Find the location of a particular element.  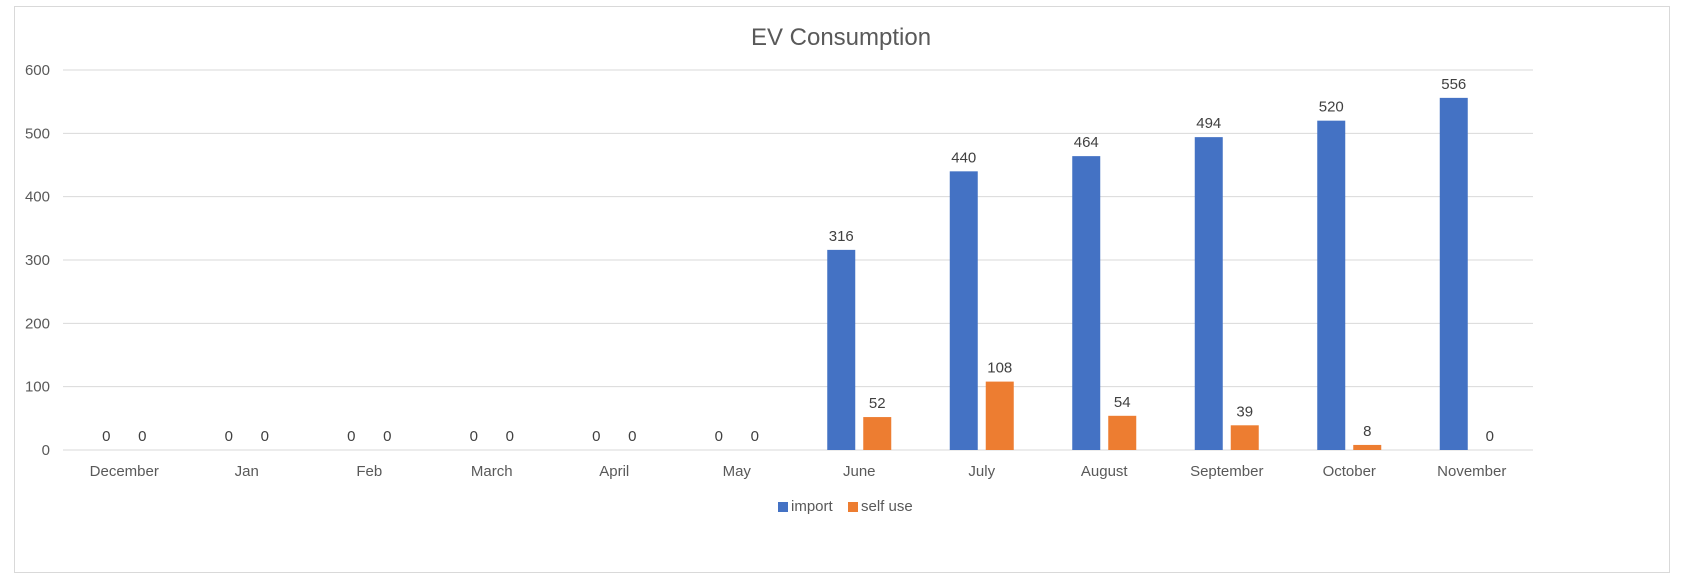

x-tick-label: September is located at coordinates (1226, 471).